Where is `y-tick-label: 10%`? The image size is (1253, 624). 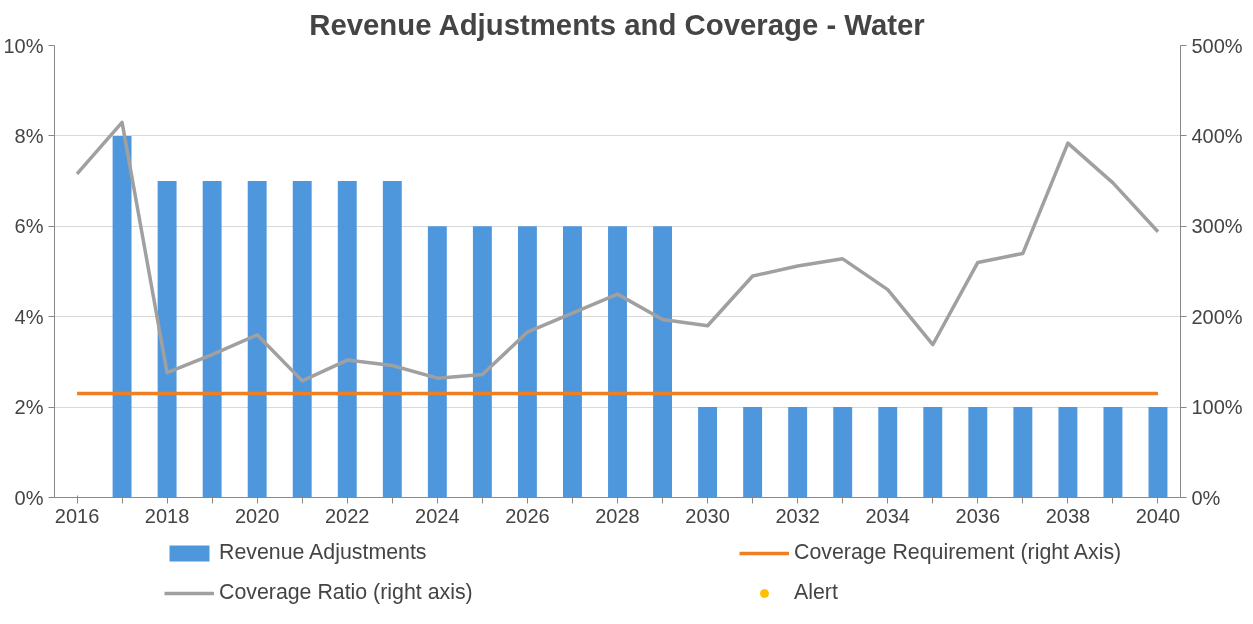 y-tick-label: 10% is located at coordinates (23, 45).